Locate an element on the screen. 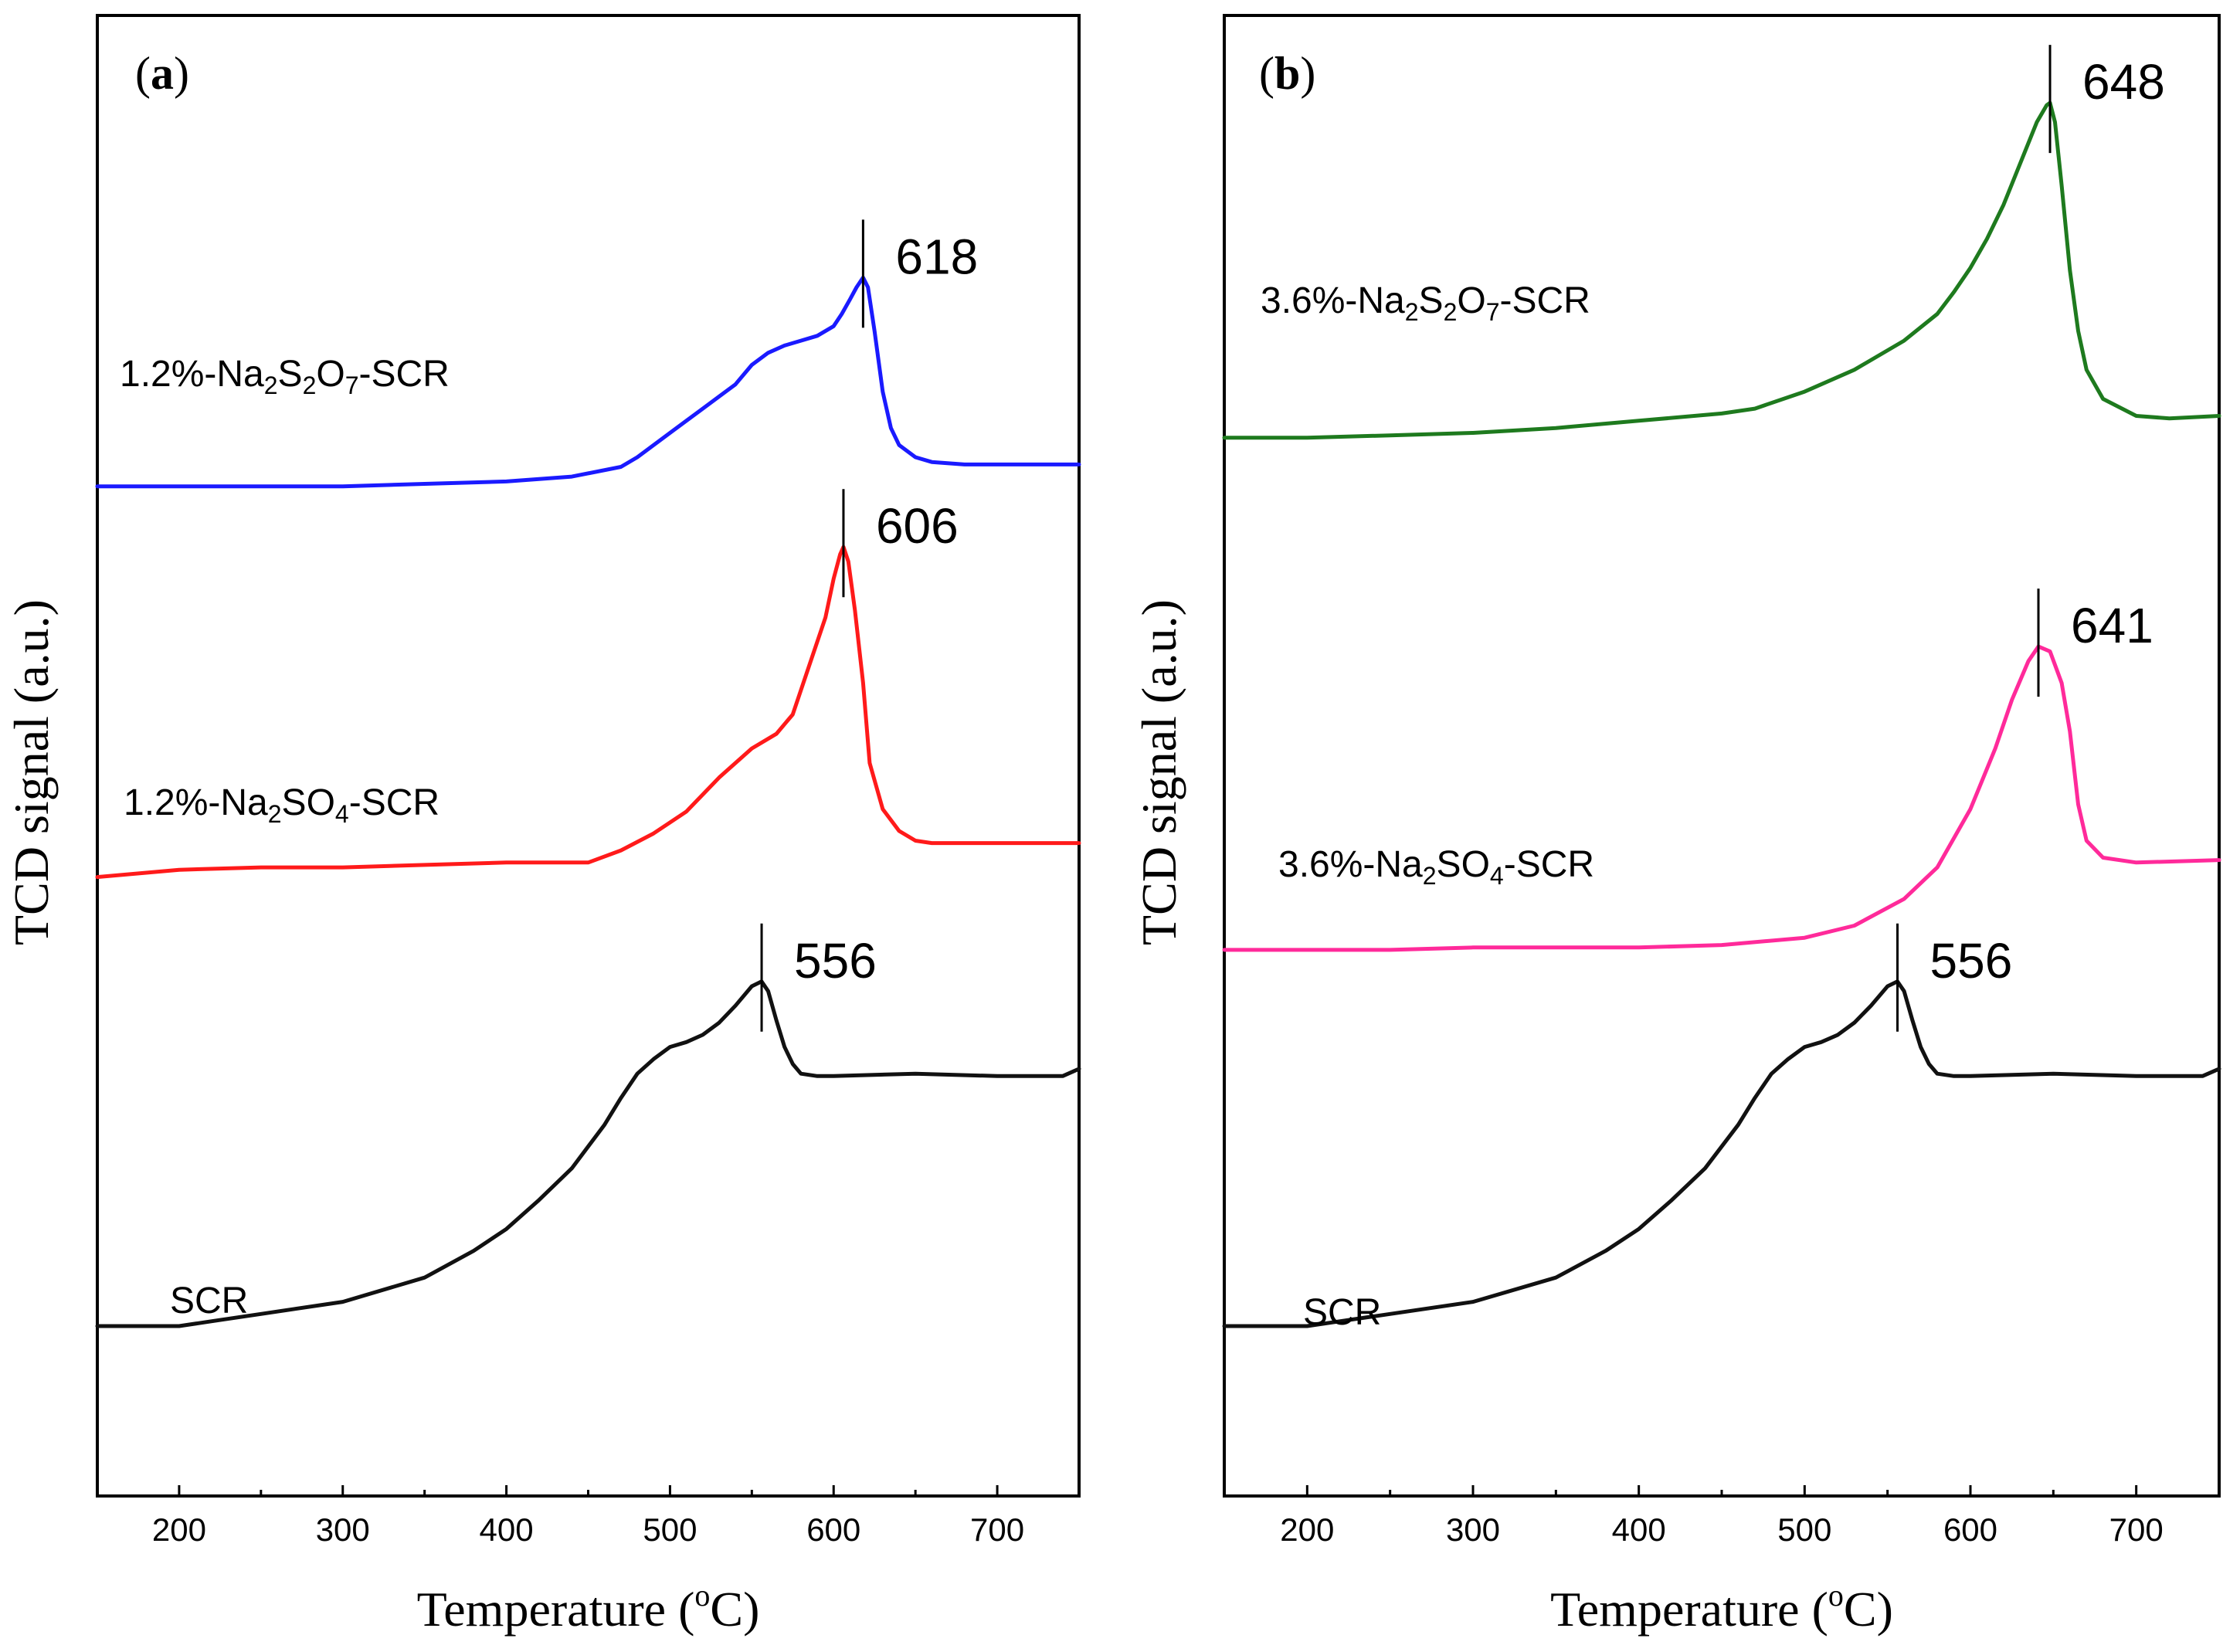  series-line-1.2%-Na2S2O7-SCR is located at coordinates (588, 382).